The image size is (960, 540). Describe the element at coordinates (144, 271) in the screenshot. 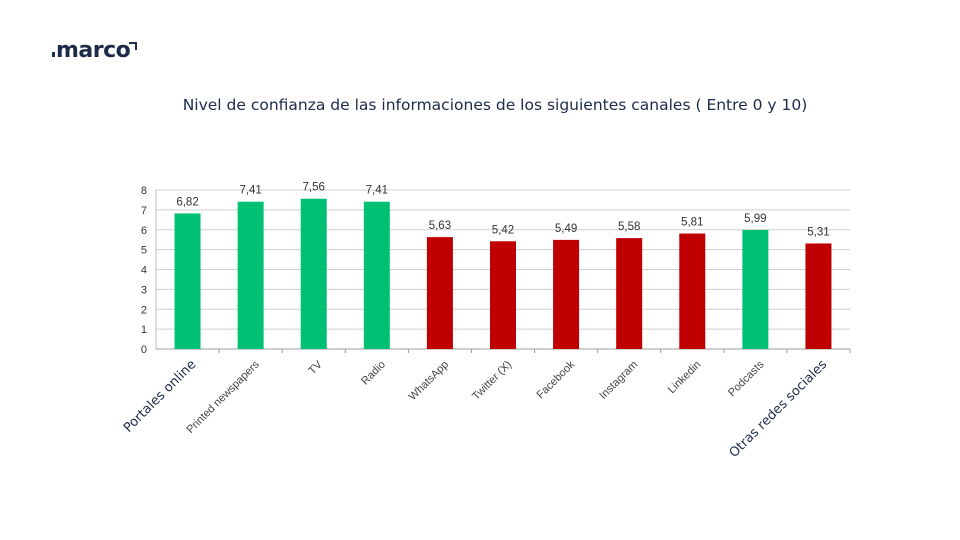

I see `y-tick-label: 4` at that location.